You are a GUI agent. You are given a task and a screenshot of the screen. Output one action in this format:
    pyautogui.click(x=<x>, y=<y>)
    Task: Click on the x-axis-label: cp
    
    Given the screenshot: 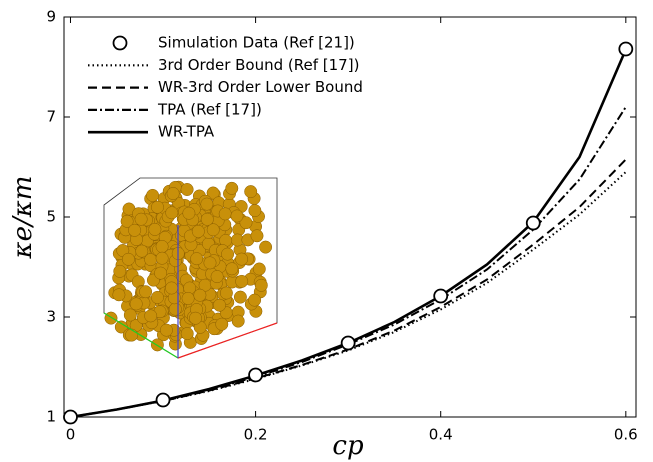 What is the action you would take?
    pyautogui.click(x=348, y=446)
    